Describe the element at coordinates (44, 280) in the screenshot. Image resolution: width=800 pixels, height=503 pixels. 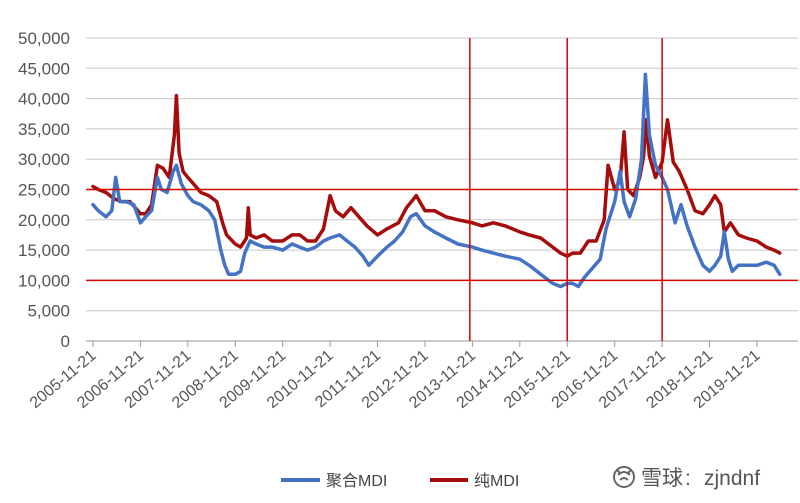
I see `y-tick-label: 10,000` at that location.